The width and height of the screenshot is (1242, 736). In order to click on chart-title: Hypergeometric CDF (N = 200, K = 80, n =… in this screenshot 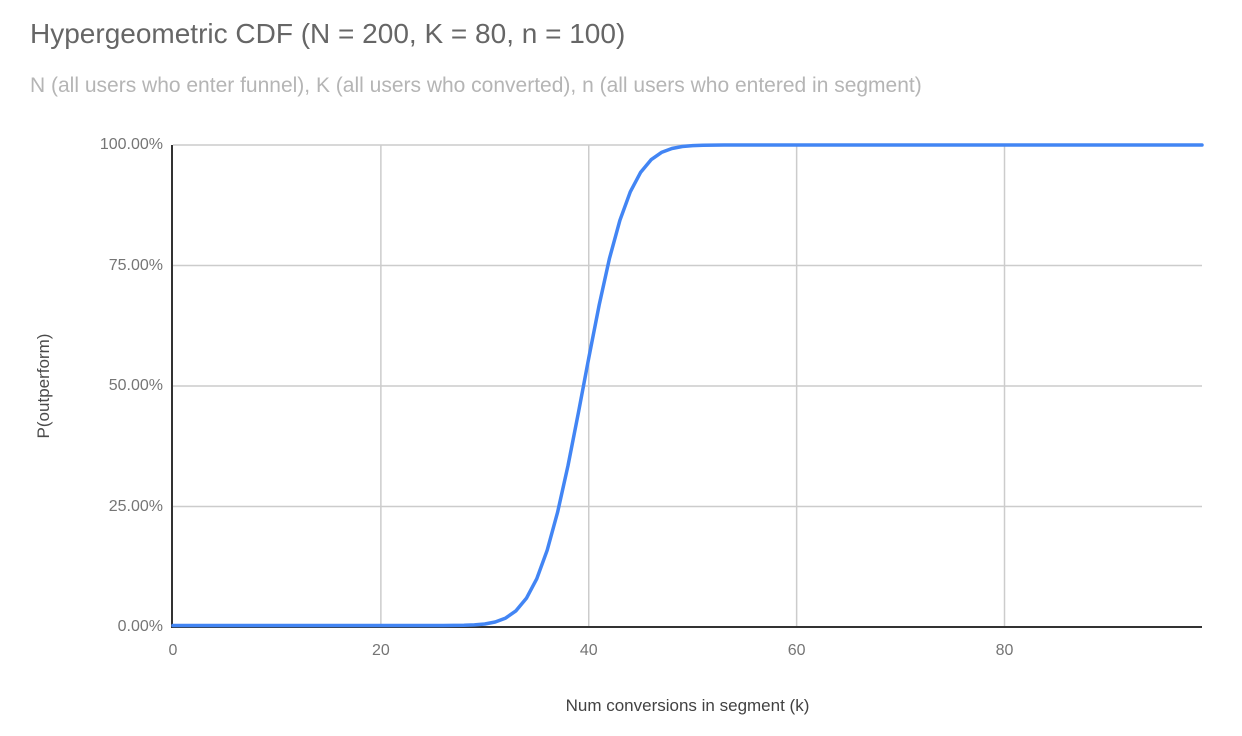, I will do `click(328, 33)`.